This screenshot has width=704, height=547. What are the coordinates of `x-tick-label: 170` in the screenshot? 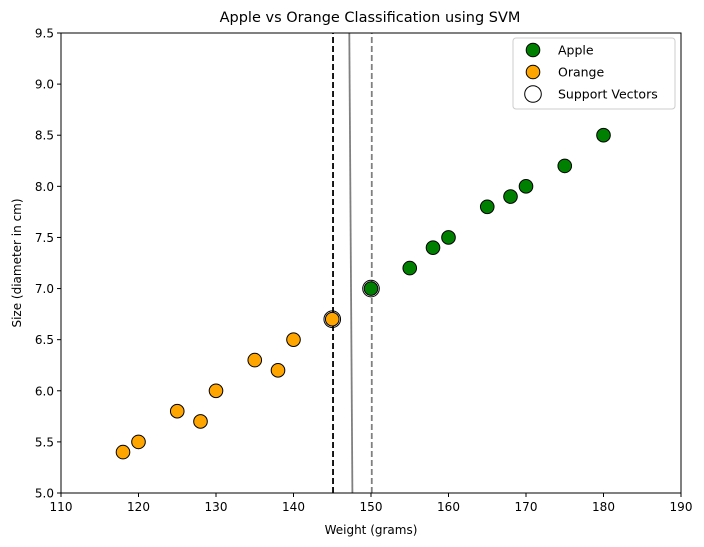 It's located at (526, 507).